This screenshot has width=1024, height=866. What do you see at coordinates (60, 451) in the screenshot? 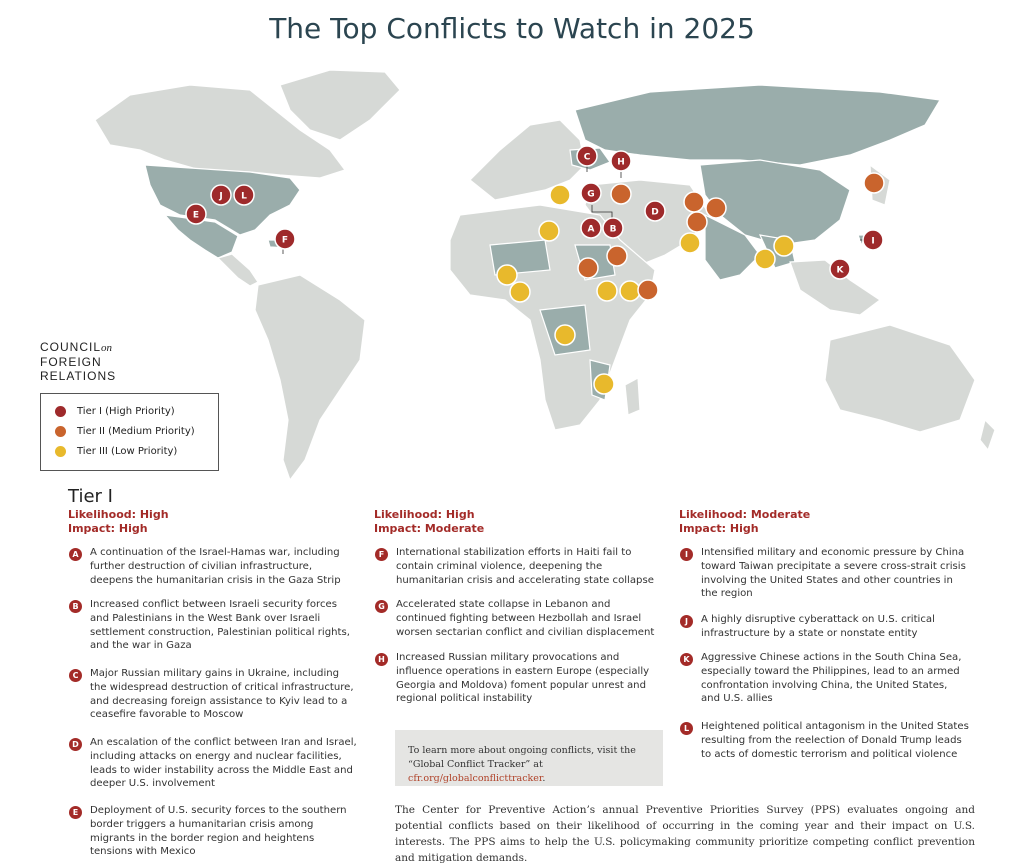
I see `tier3-dot-icon` at bounding box center [60, 451].